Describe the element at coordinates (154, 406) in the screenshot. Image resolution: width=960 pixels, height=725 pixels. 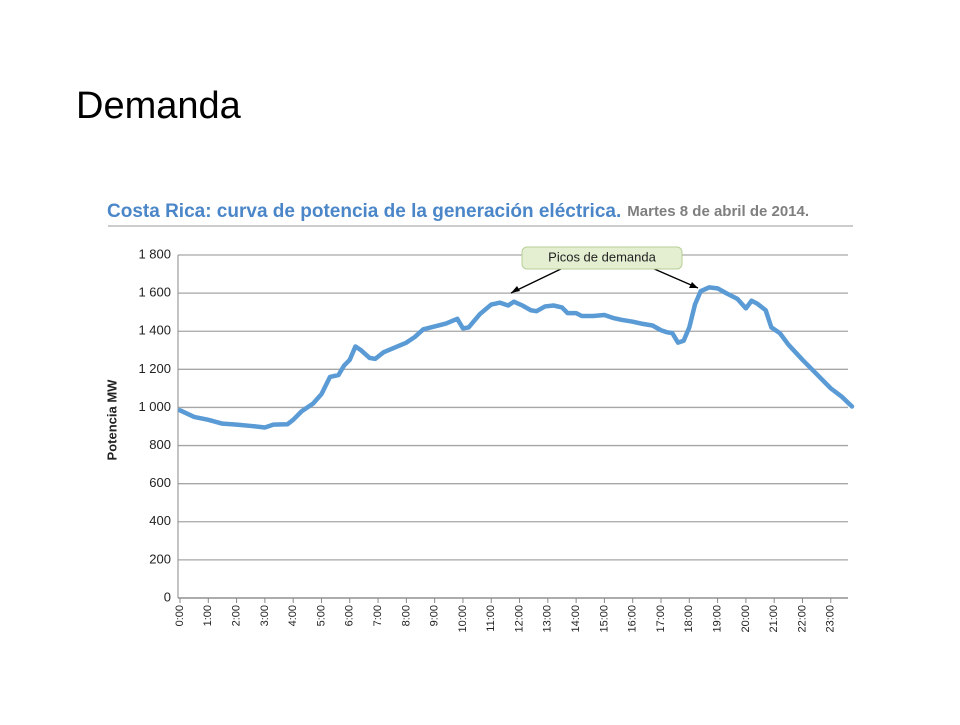
I see `y-tick-label: 1 000` at that location.